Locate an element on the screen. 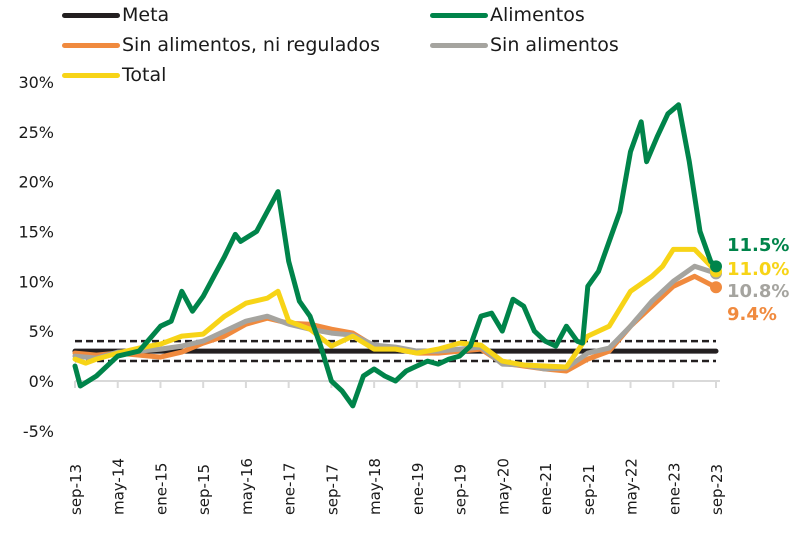 The image size is (800, 533). legend-item-total: Total is located at coordinates (114, 75).